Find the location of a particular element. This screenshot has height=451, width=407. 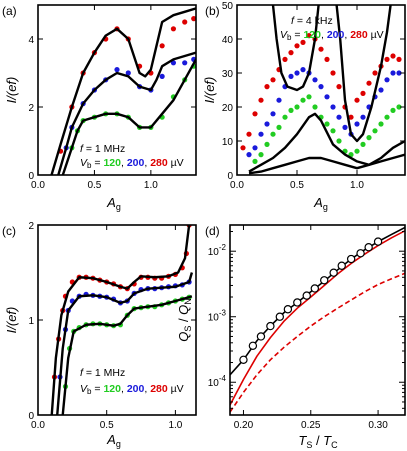

panel-d-fit-curve is located at coordinates (317, 301).